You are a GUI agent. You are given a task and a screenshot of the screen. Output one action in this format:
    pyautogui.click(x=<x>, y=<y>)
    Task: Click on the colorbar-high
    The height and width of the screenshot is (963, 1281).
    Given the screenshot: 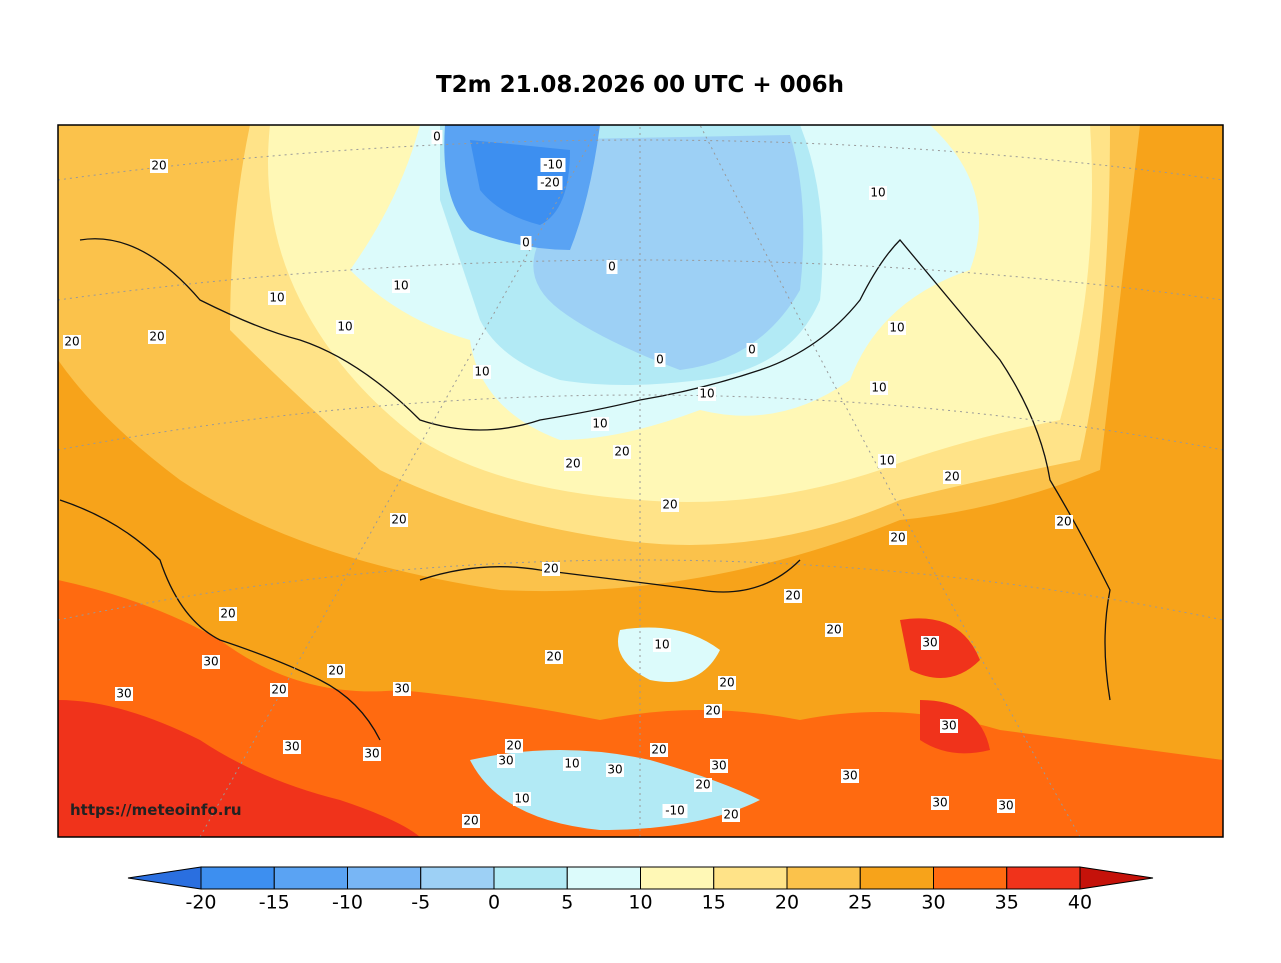 What is the action you would take?
    pyautogui.click(x=1116, y=878)
    